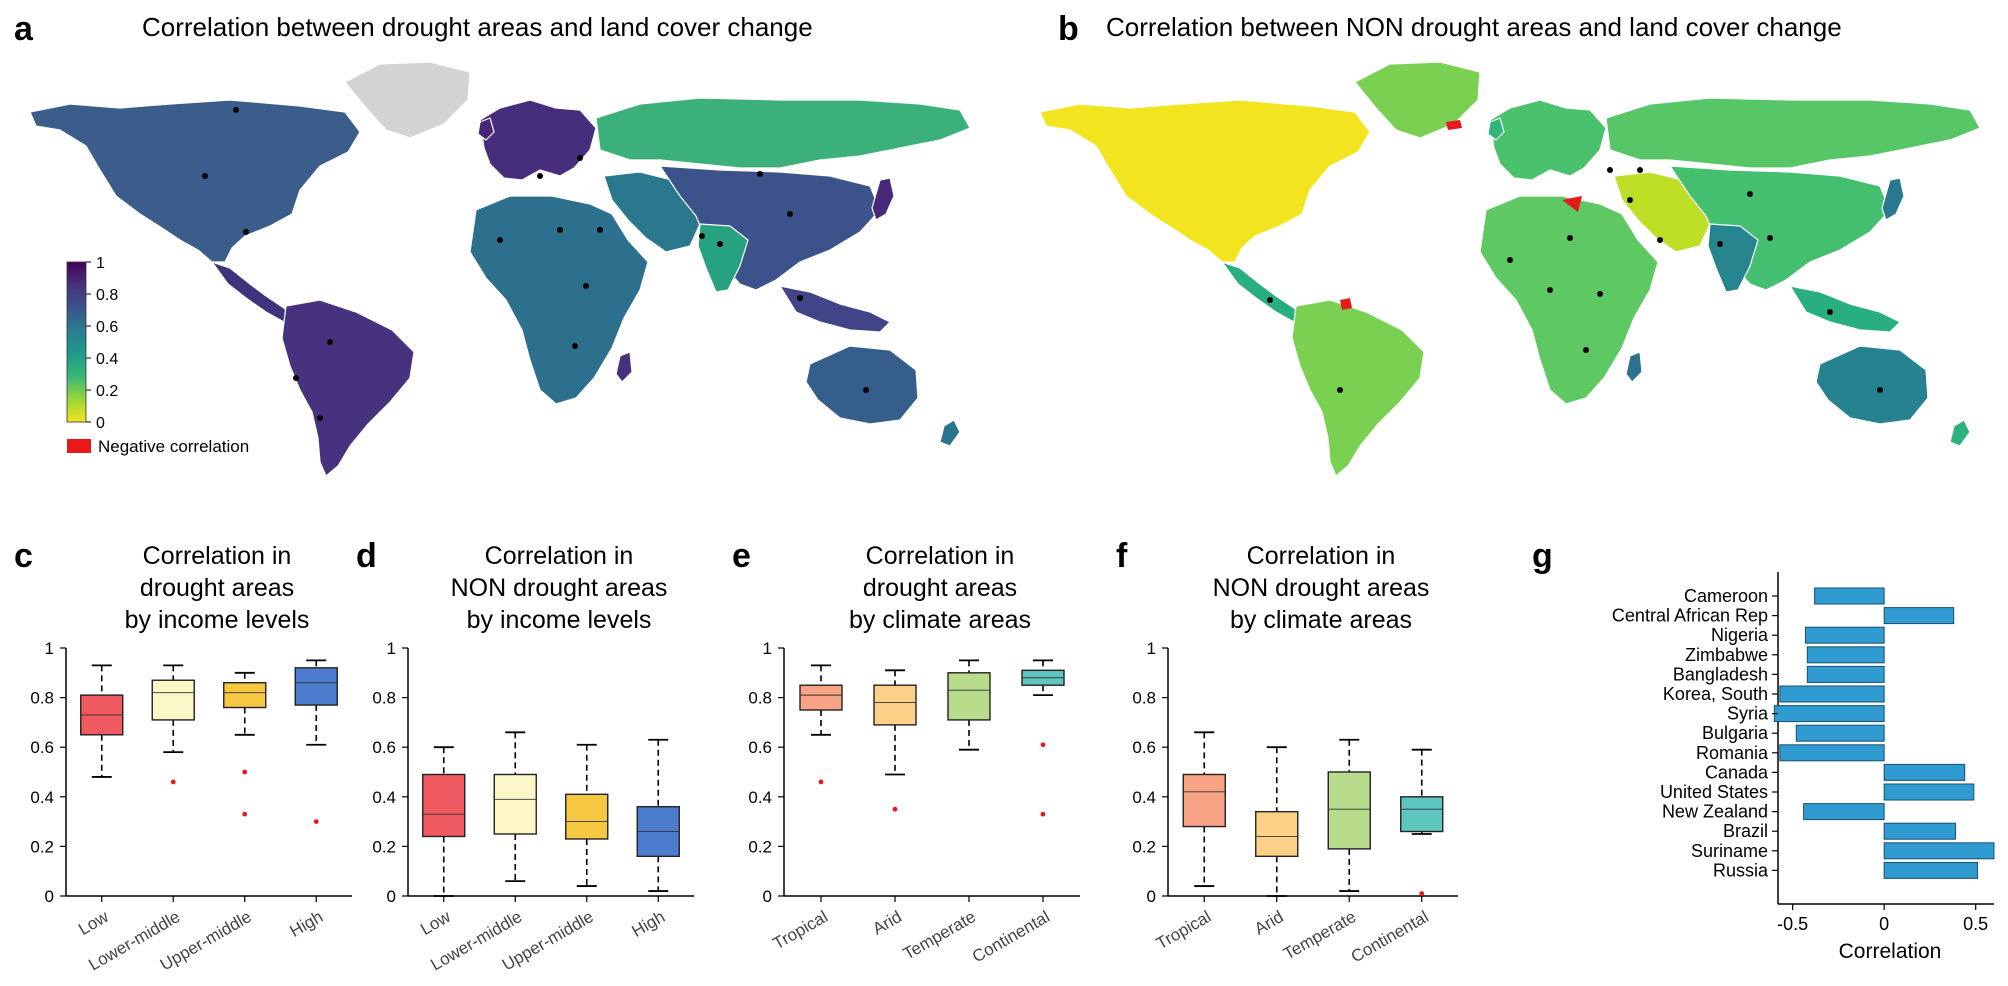  What do you see at coordinates (79, 446) in the screenshot?
I see `negative-correlation-swatch` at bounding box center [79, 446].